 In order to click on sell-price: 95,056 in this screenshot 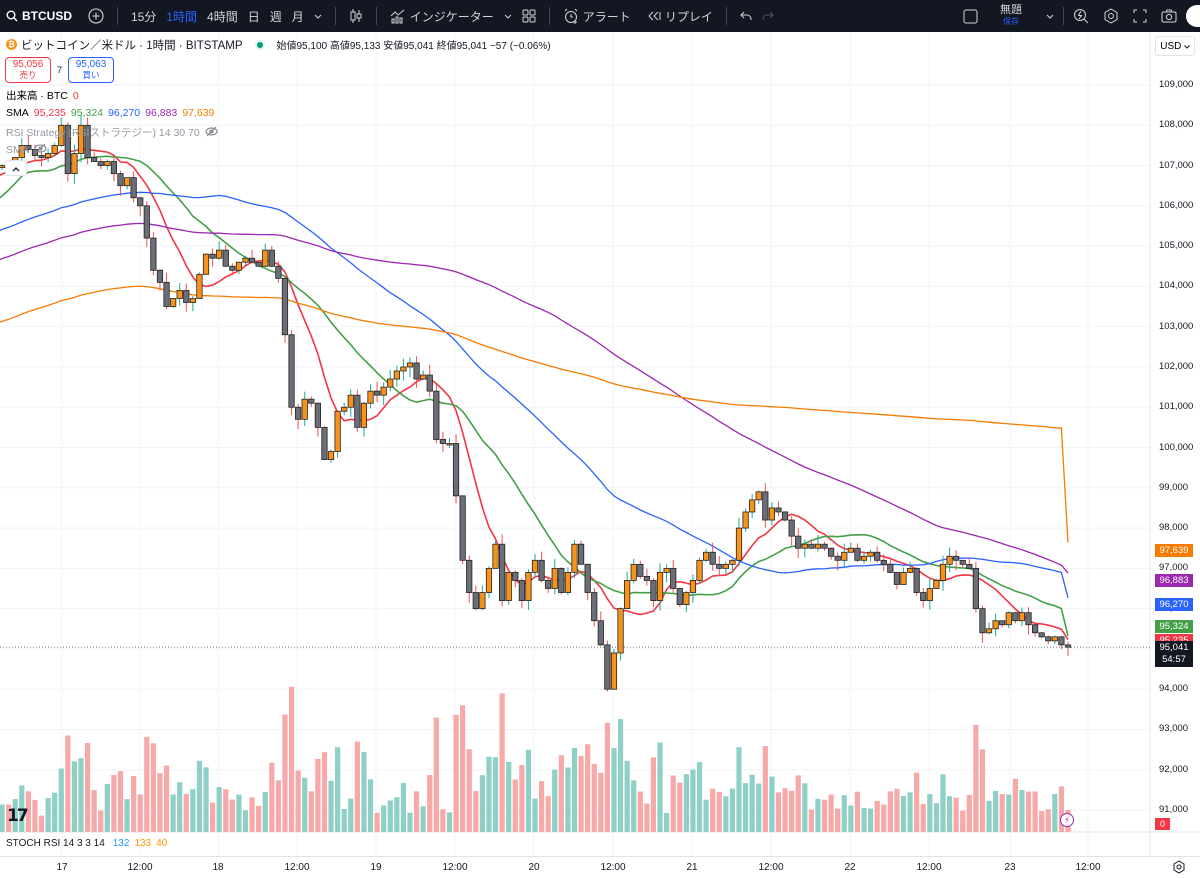, I will do `click(28, 64)`.